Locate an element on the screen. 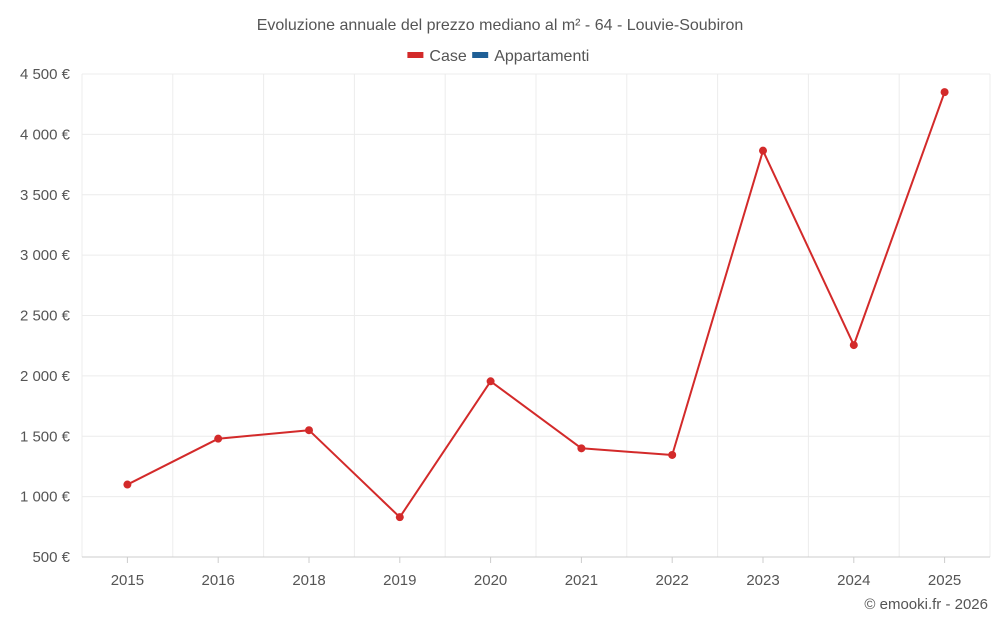 This screenshot has width=1000, height=625. y-tick-label: 4 000 € is located at coordinates (45, 134).